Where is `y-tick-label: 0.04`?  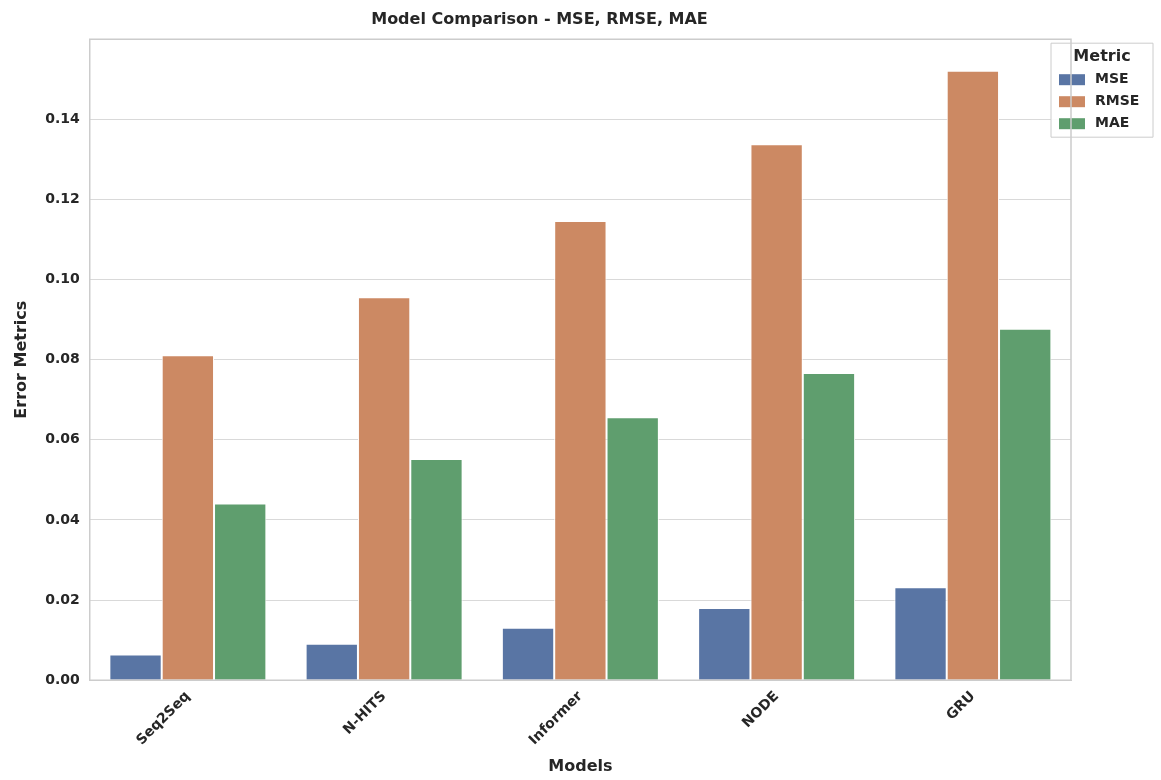 y-tick-label: 0.04 is located at coordinates (62, 518).